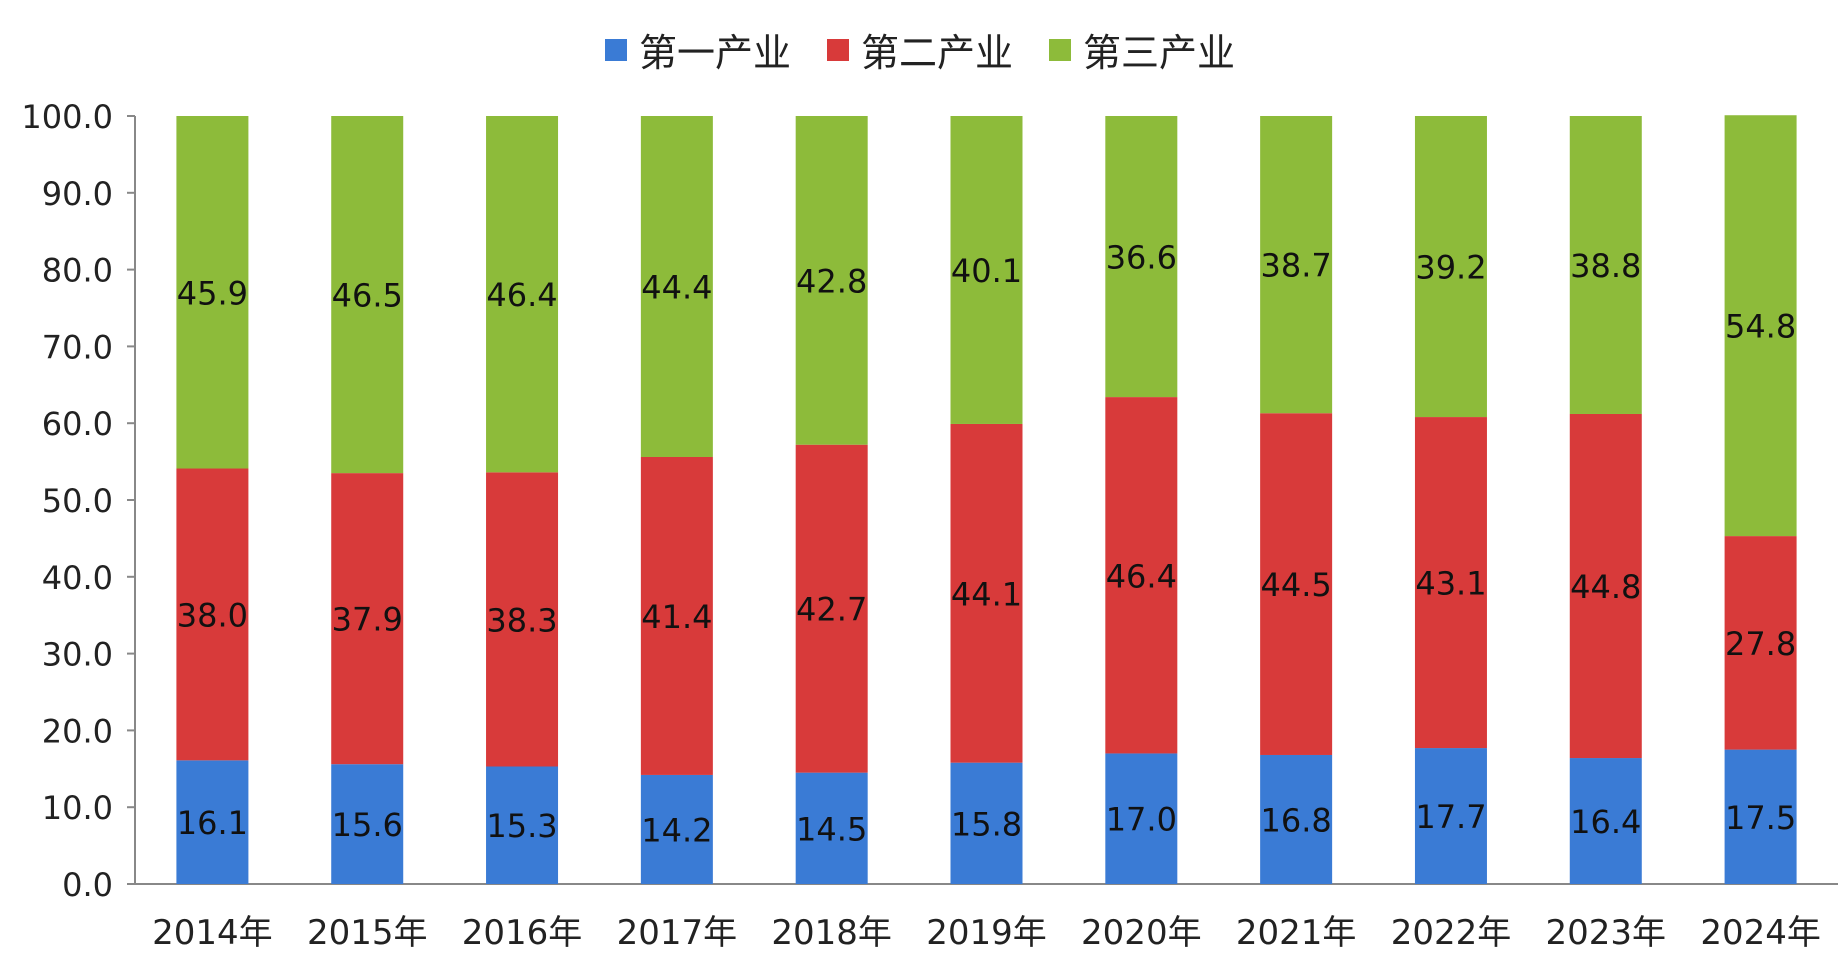 The height and width of the screenshot is (966, 1840). I want to click on data-label: 38.0, so click(212, 615).